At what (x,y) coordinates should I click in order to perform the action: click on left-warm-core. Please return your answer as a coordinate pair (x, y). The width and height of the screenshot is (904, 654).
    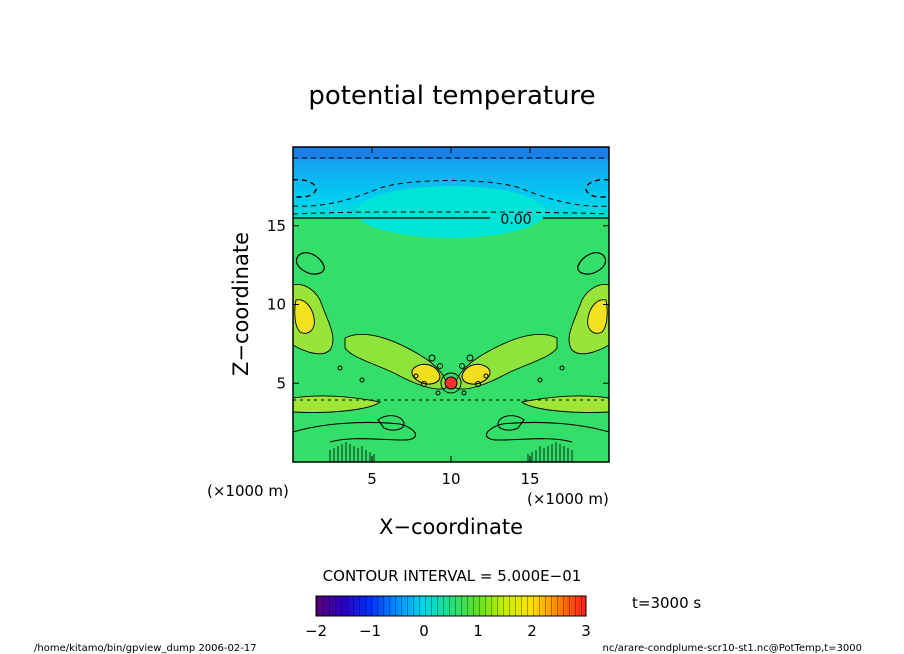
    Looking at the image, I should click on (304, 316).